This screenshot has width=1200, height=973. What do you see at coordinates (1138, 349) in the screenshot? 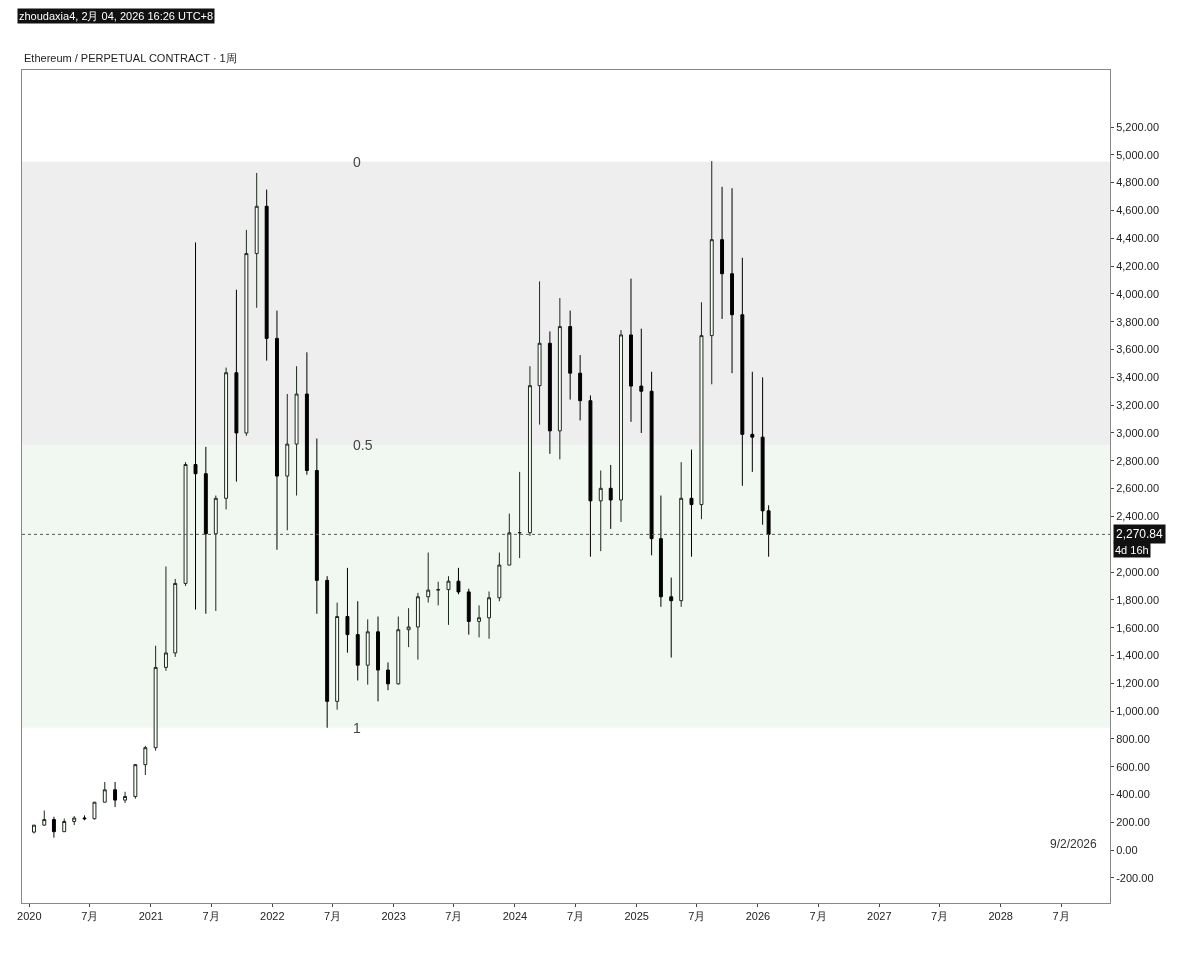
I see `y-tick-label: 3,600.00` at bounding box center [1138, 349].